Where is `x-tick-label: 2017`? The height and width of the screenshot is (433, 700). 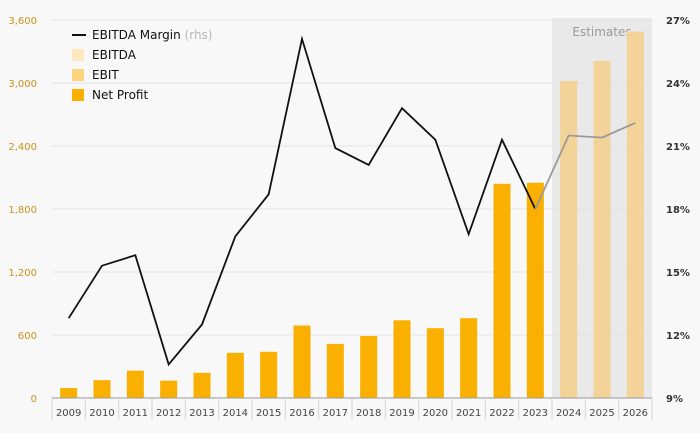
x-tick-label: 2017 is located at coordinates (335, 413).